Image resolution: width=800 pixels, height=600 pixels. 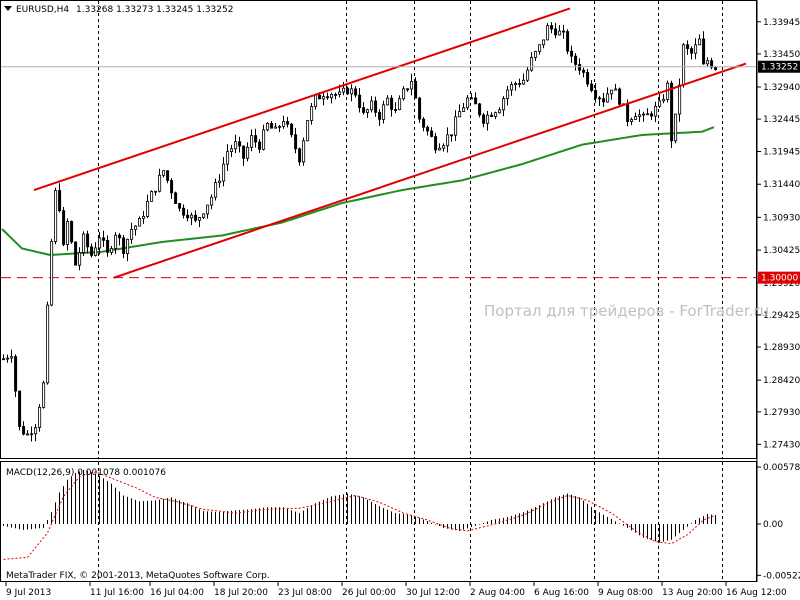 What do you see at coordinates (773, 525) in the screenshot?
I see `macd-tick-label: 0.00` at bounding box center [773, 525].